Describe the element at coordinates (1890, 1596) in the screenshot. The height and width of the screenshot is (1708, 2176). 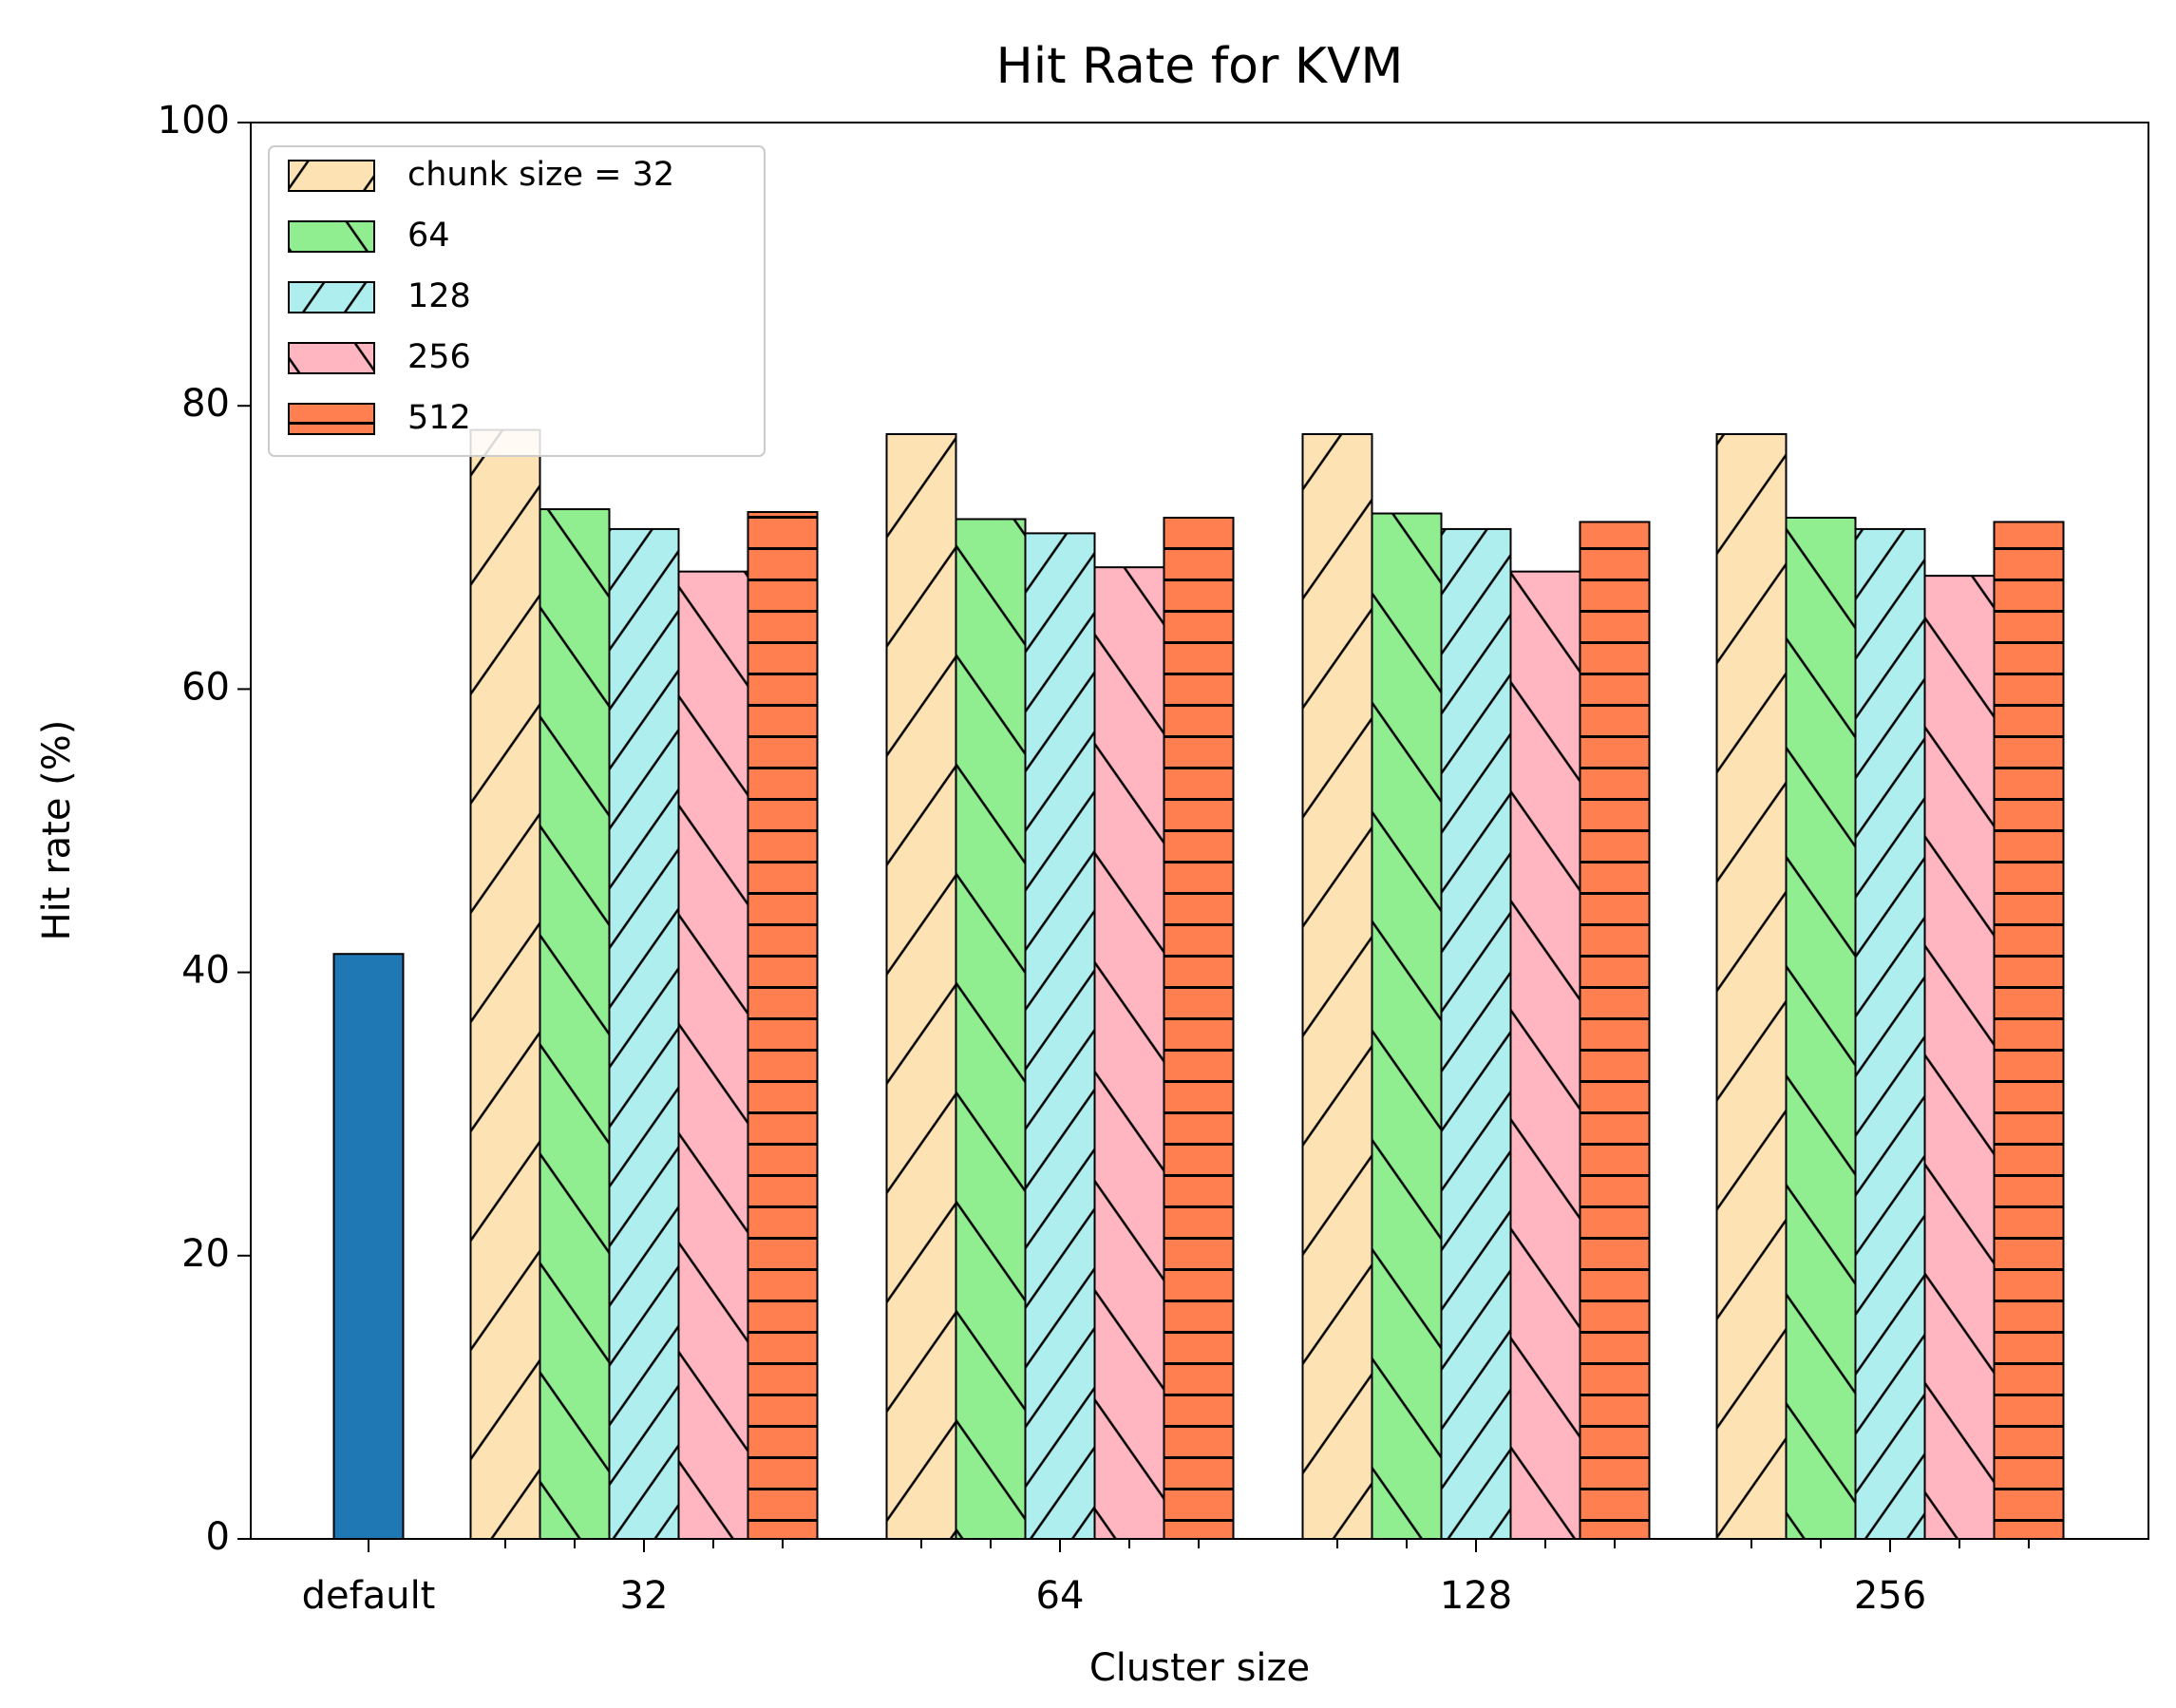
I see `x-tick-label: 256` at that location.